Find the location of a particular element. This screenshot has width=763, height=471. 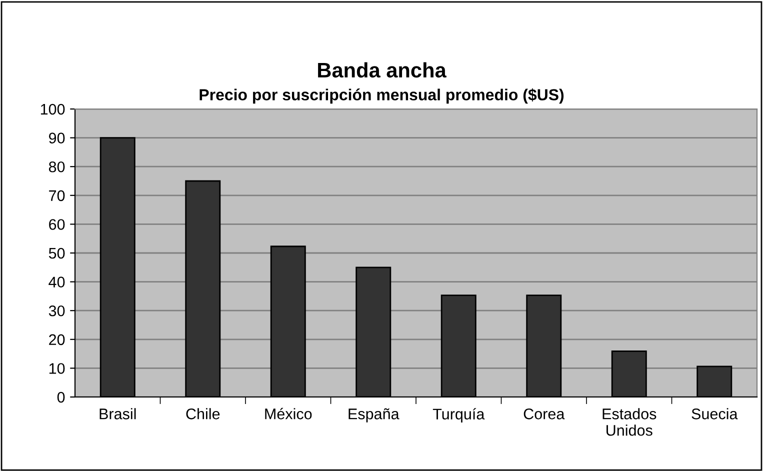

x-tick-label: Brasil is located at coordinates (118, 414).